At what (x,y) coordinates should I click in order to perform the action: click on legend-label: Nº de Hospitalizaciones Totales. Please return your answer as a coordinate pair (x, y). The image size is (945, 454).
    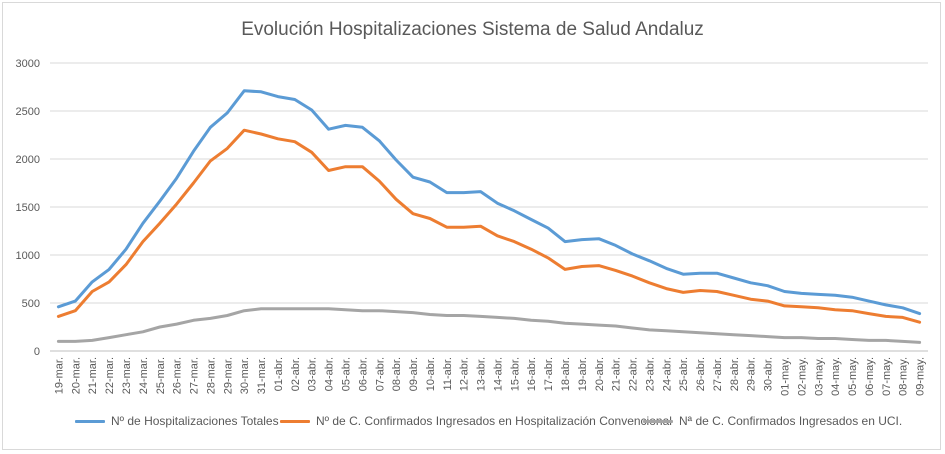
    Looking at the image, I should click on (195, 421).